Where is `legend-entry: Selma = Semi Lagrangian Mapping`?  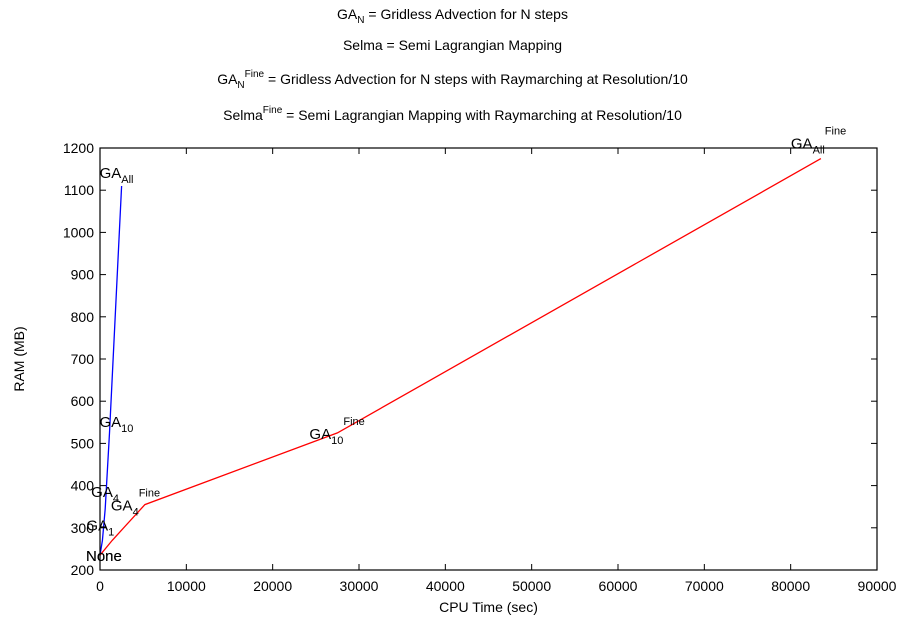
legend-entry: Selma = Semi Lagrangian Mapping is located at coordinates (452, 45).